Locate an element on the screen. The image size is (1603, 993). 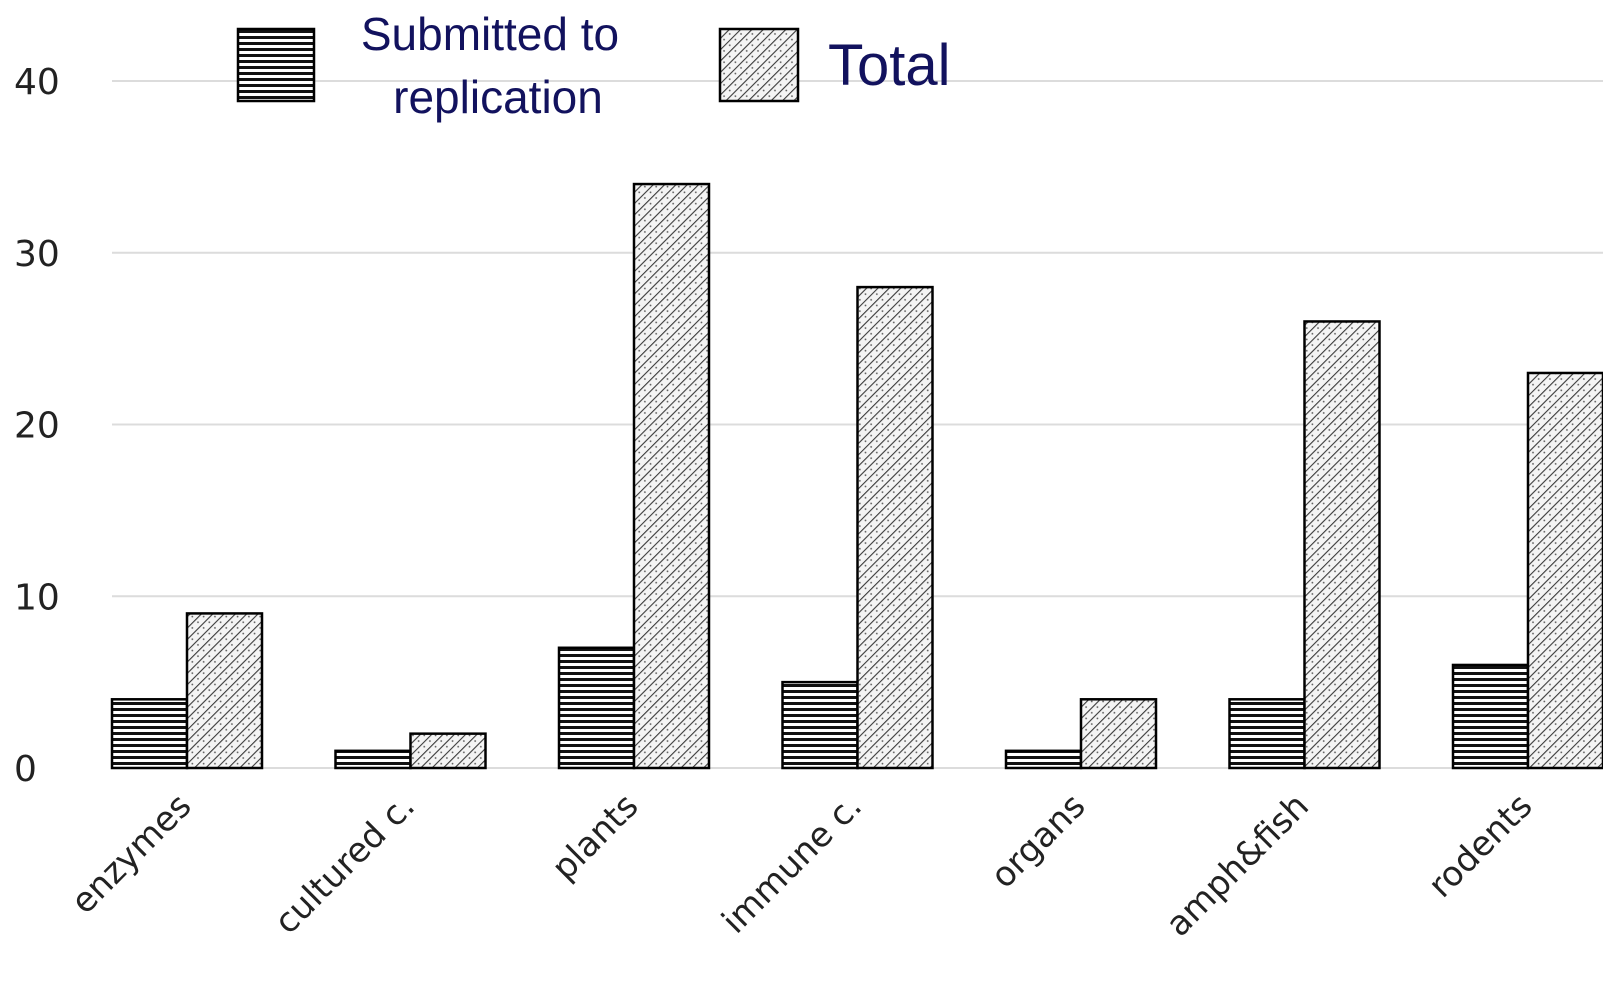
y-tick-label: 20 is located at coordinates (37, 426).